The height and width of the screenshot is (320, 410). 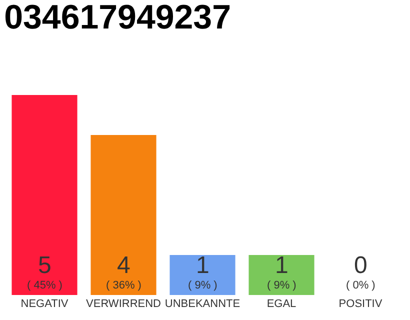 I want to click on x-tick-label: NEGATIV, so click(x=44, y=304).